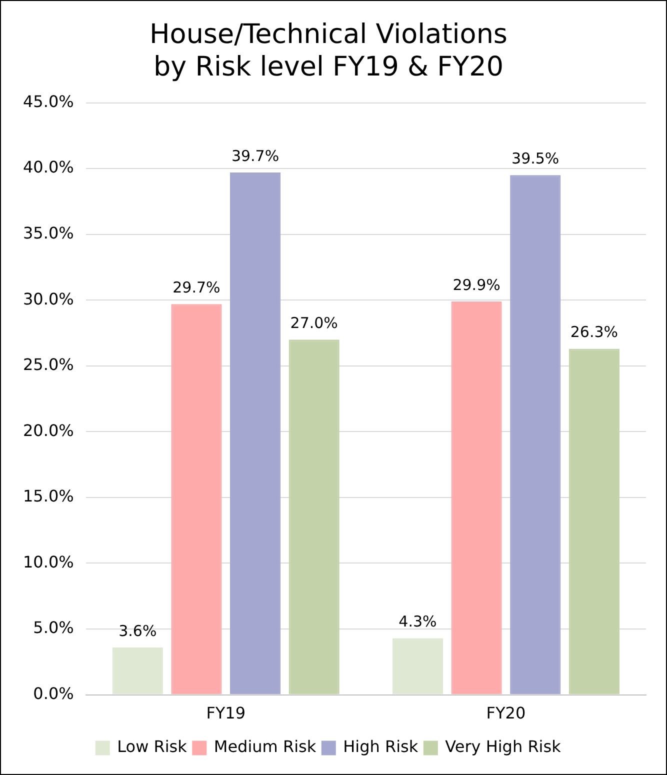  What do you see at coordinates (536, 159) in the screenshot?
I see `data-label: 39.5%` at bounding box center [536, 159].